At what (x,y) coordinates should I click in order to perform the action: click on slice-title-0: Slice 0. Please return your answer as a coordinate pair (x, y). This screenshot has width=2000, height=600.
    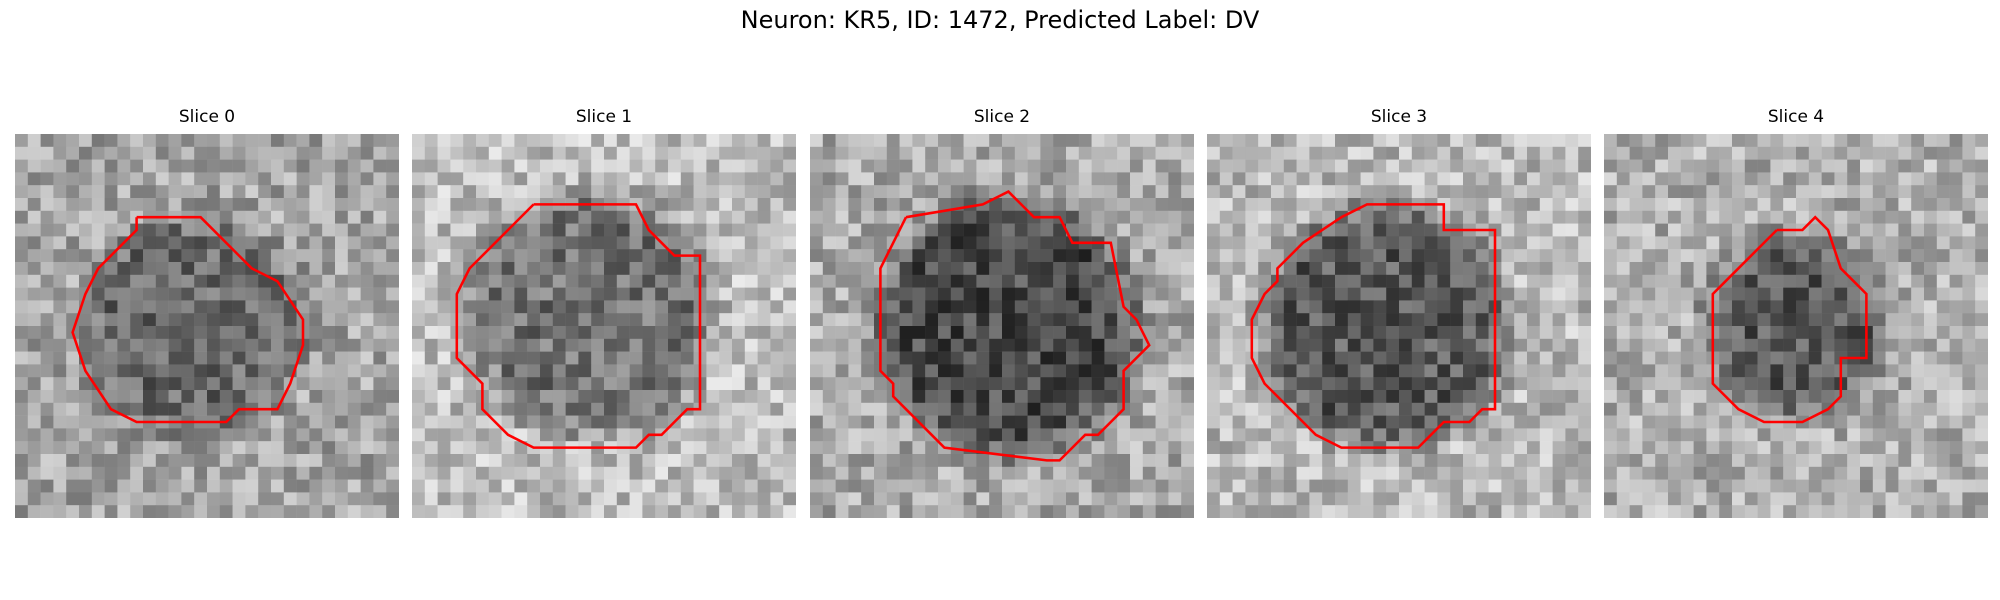
    Looking at the image, I should click on (207, 117).